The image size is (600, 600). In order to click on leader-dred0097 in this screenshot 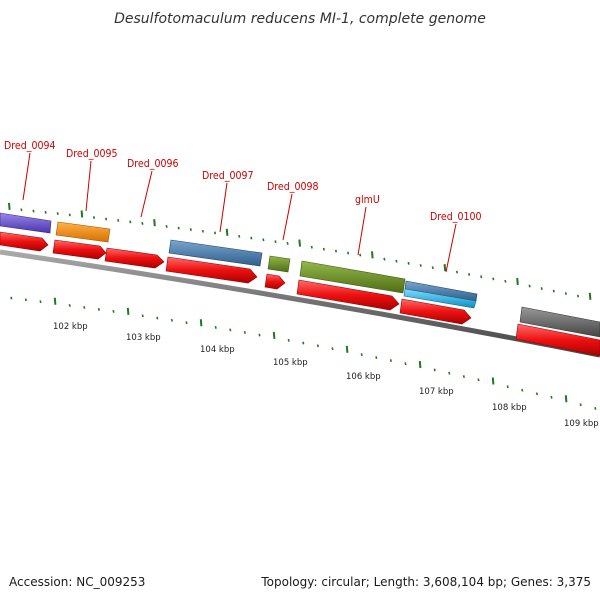, I will do `click(223, 207)`.